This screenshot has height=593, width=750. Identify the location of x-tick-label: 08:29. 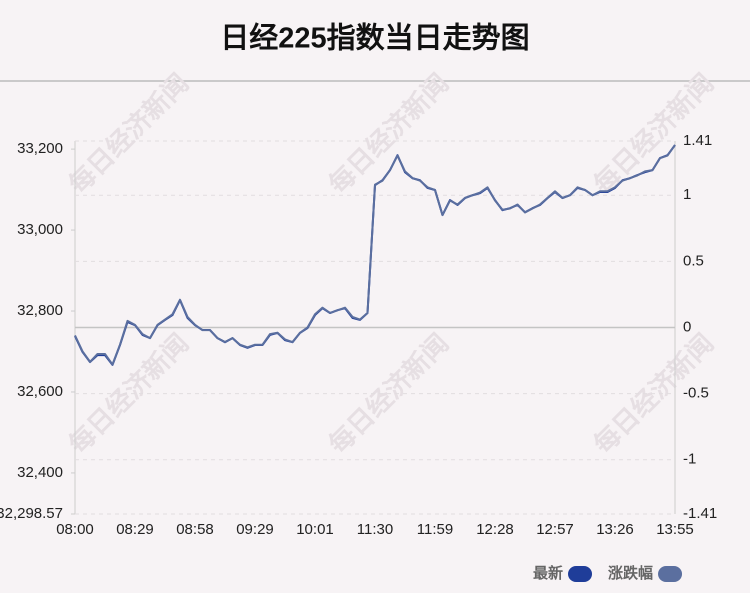
(135, 529).